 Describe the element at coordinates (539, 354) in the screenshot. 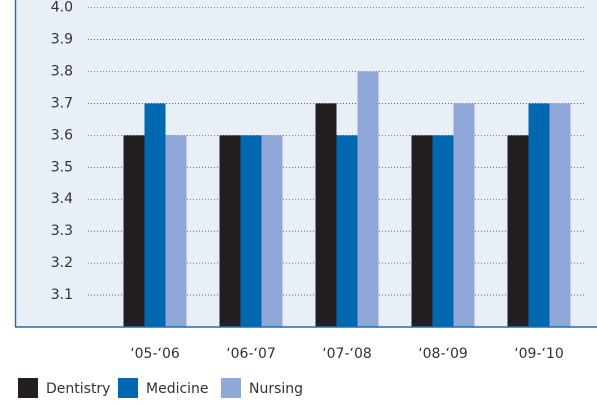

I see `x-tick-label: ‘09-‘10` at that location.